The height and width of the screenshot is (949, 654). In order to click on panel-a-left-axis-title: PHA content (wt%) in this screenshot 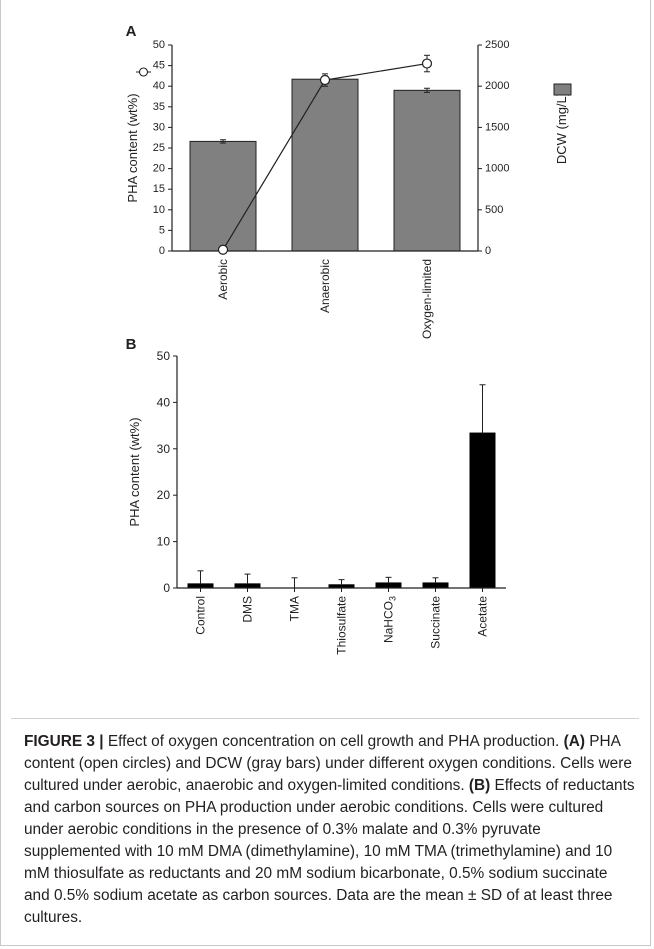, I will do `click(132, 147)`.